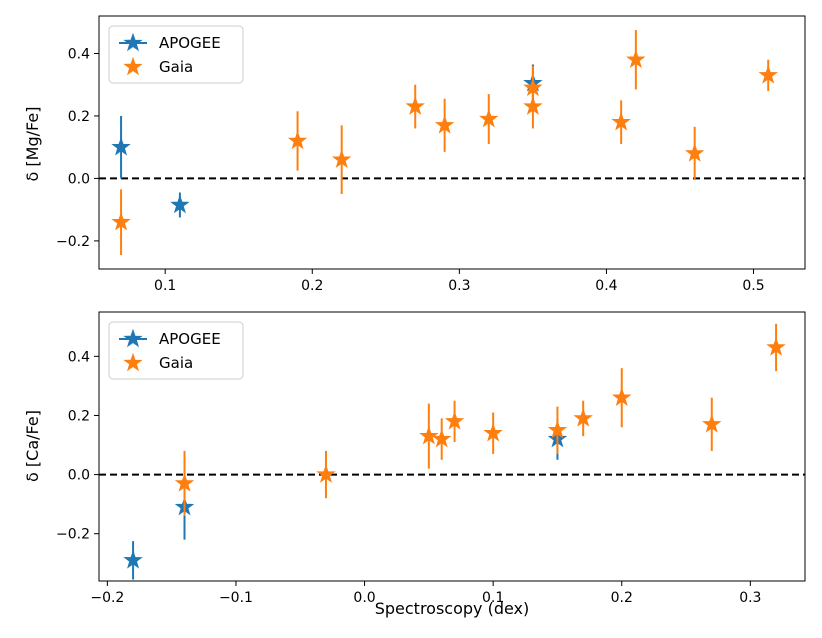 The image size is (822, 638). What do you see at coordinates (176, 350) in the screenshot?
I see `ca-fe-legend` at bounding box center [176, 350].